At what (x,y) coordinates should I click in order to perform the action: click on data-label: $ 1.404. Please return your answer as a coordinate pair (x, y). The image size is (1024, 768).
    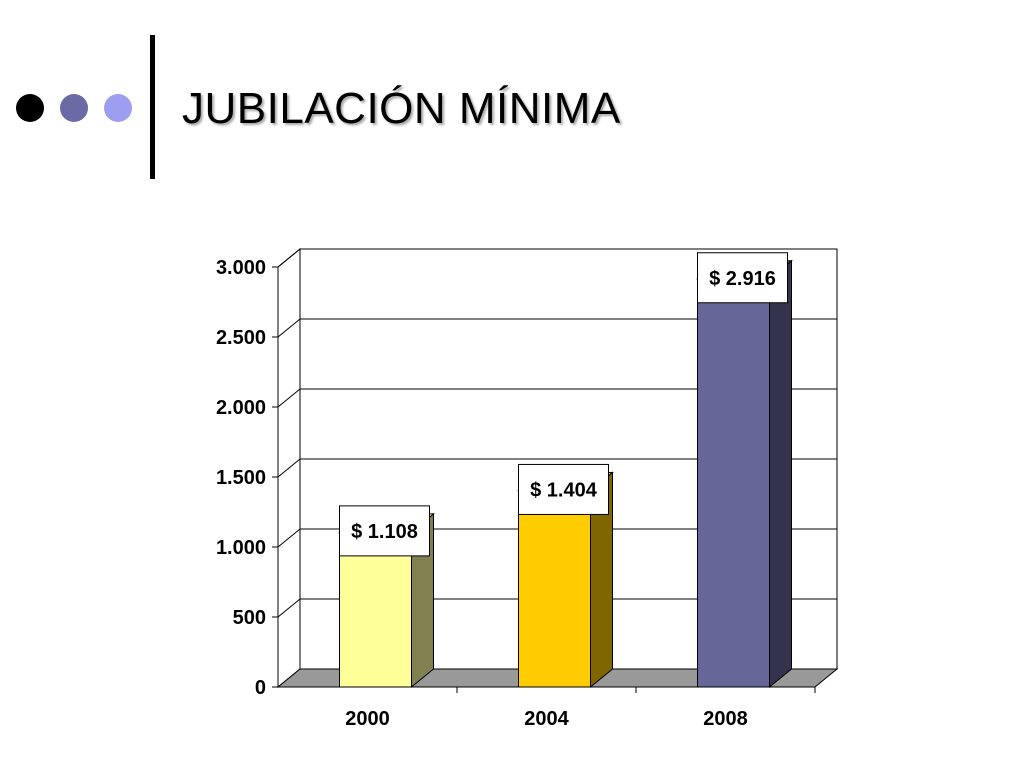
    Looking at the image, I should click on (564, 490).